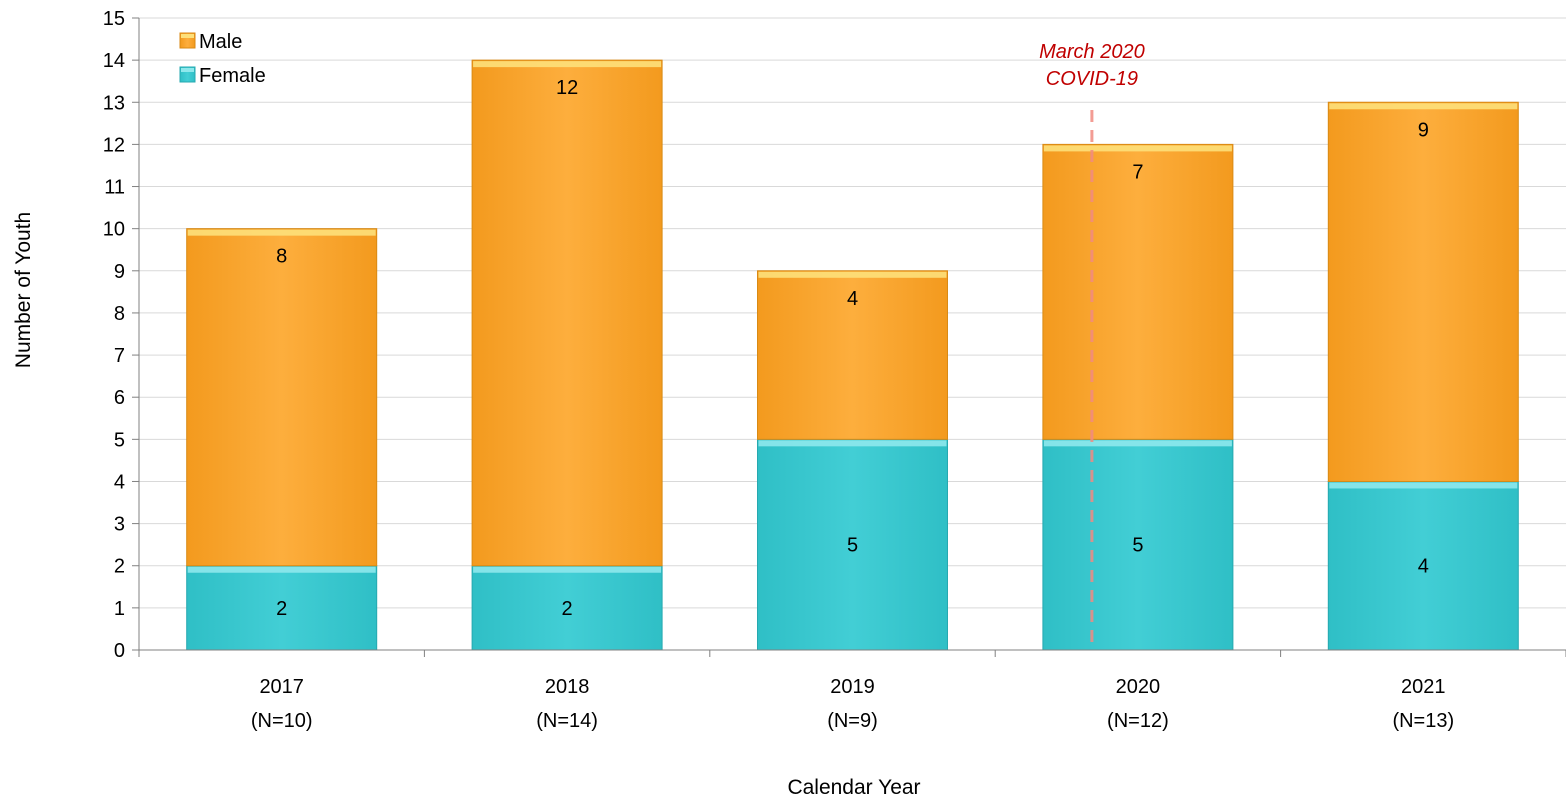 Image resolution: width=1566 pixels, height=799 pixels. Describe the element at coordinates (567, 313) in the screenshot. I see `bar-male-2018` at that location.